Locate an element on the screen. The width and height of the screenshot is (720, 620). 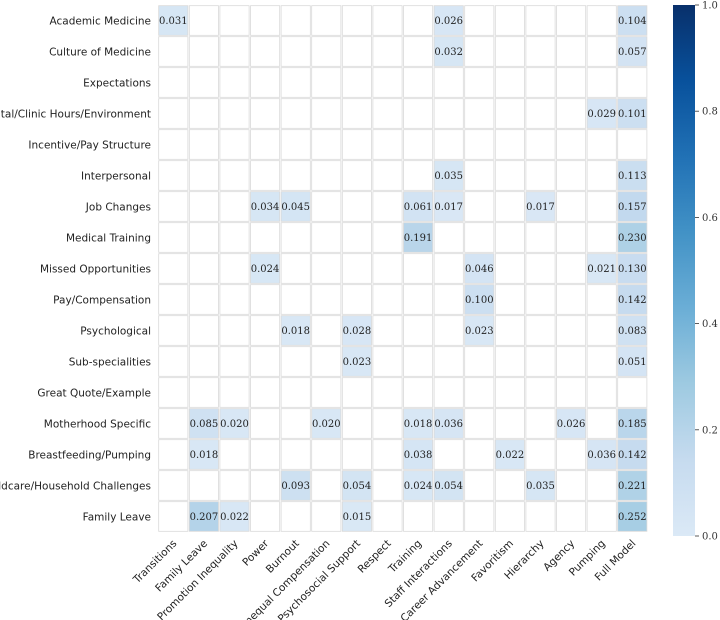
cell-value-label: 0.083 is located at coordinates (632, 331).